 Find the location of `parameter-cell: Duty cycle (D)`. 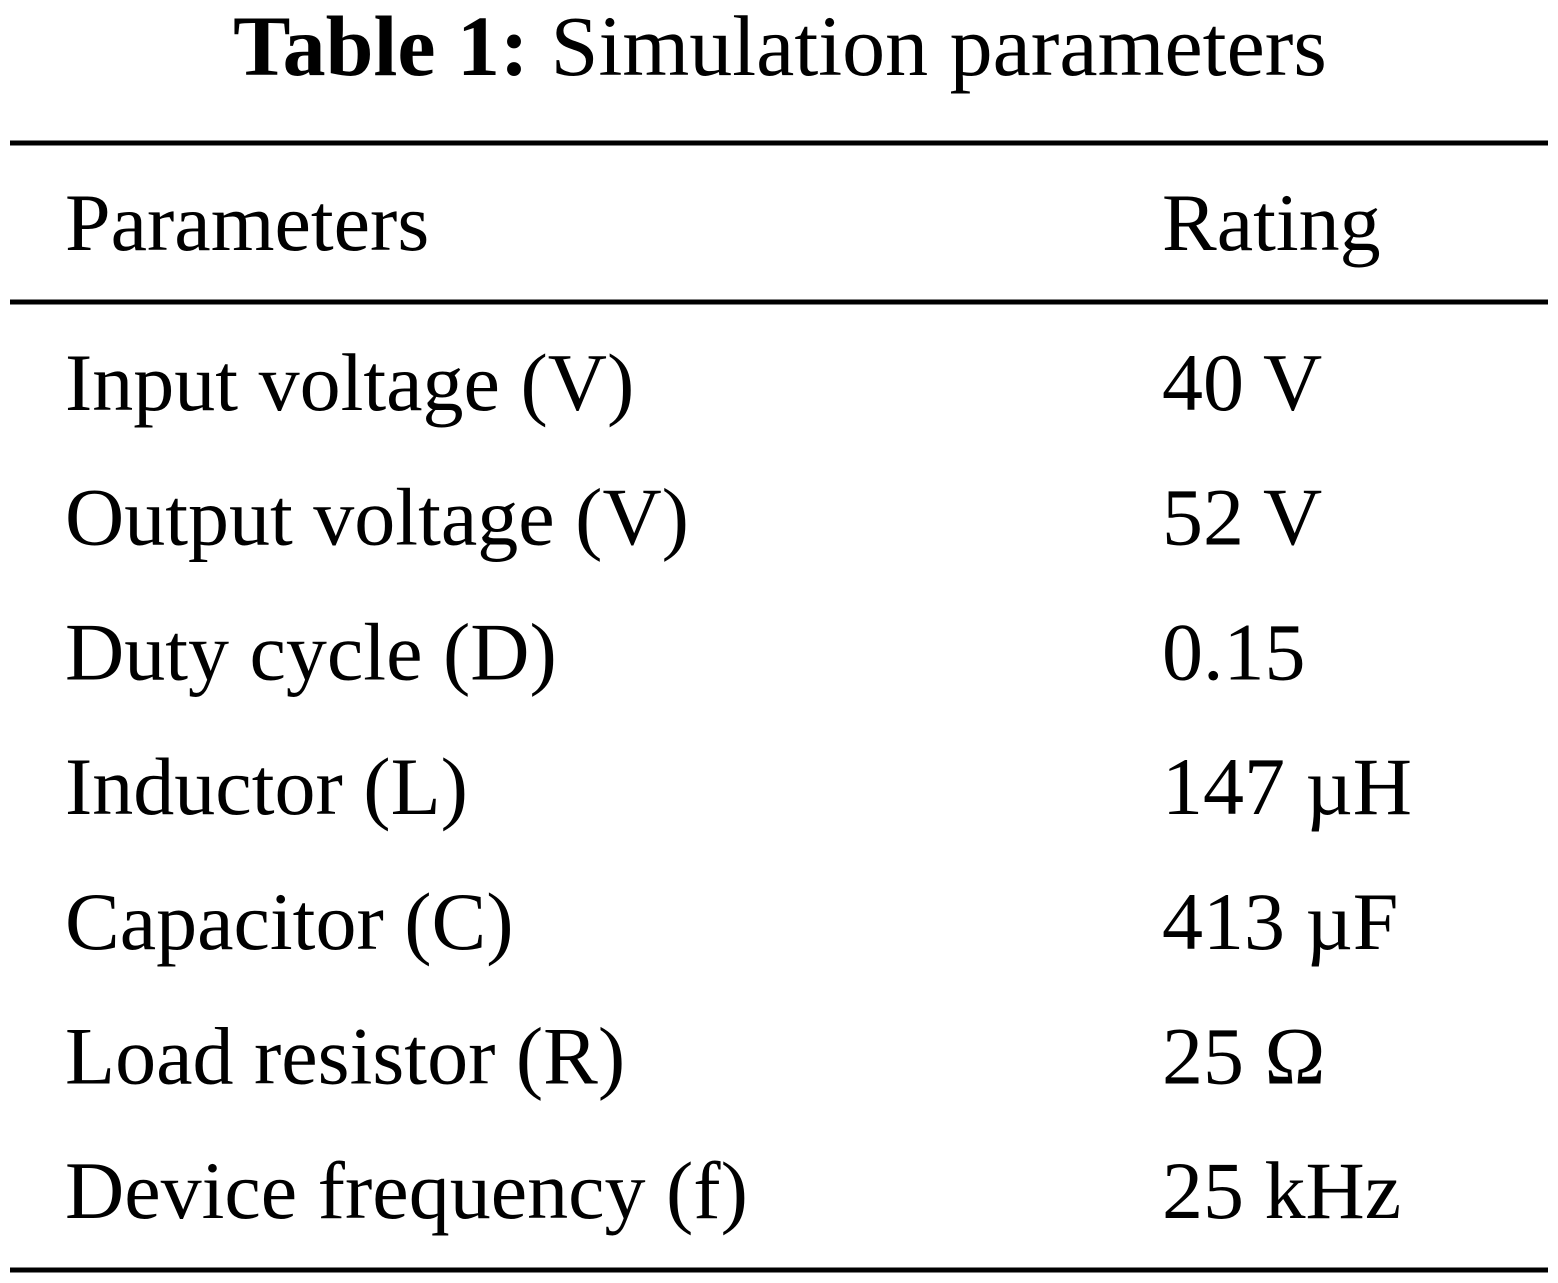

parameter-cell: Duty cycle (D) is located at coordinates (311, 651).